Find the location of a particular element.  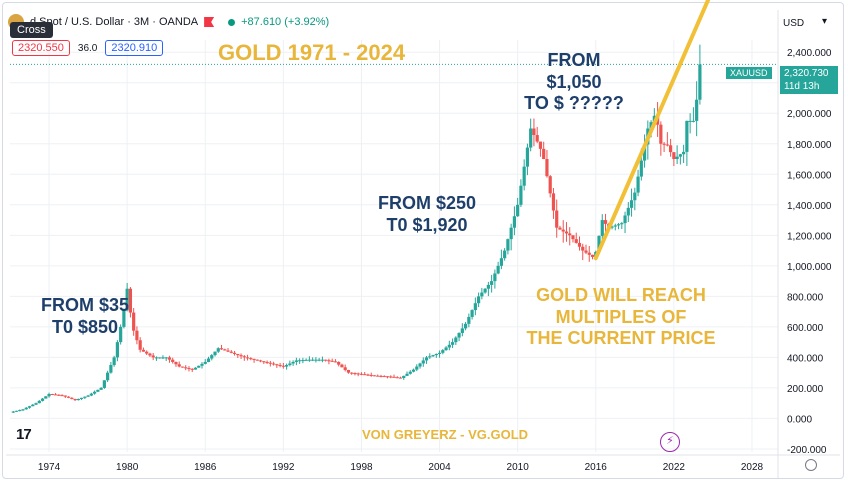

tradingview-logo-icon: 17 is located at coordinates (24, 434).